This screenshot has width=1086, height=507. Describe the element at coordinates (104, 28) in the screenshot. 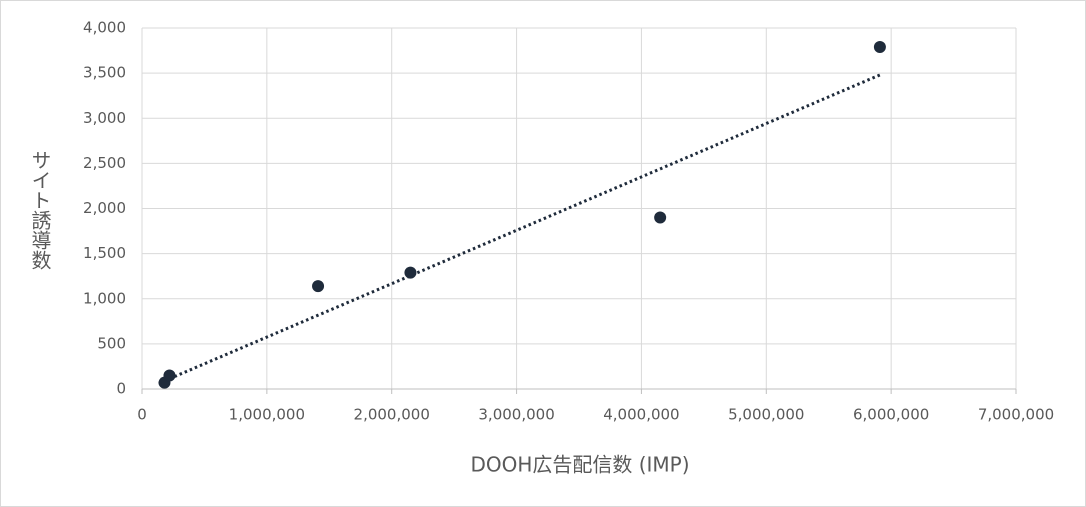

I see `y-tick-label: 4,000` at that location.